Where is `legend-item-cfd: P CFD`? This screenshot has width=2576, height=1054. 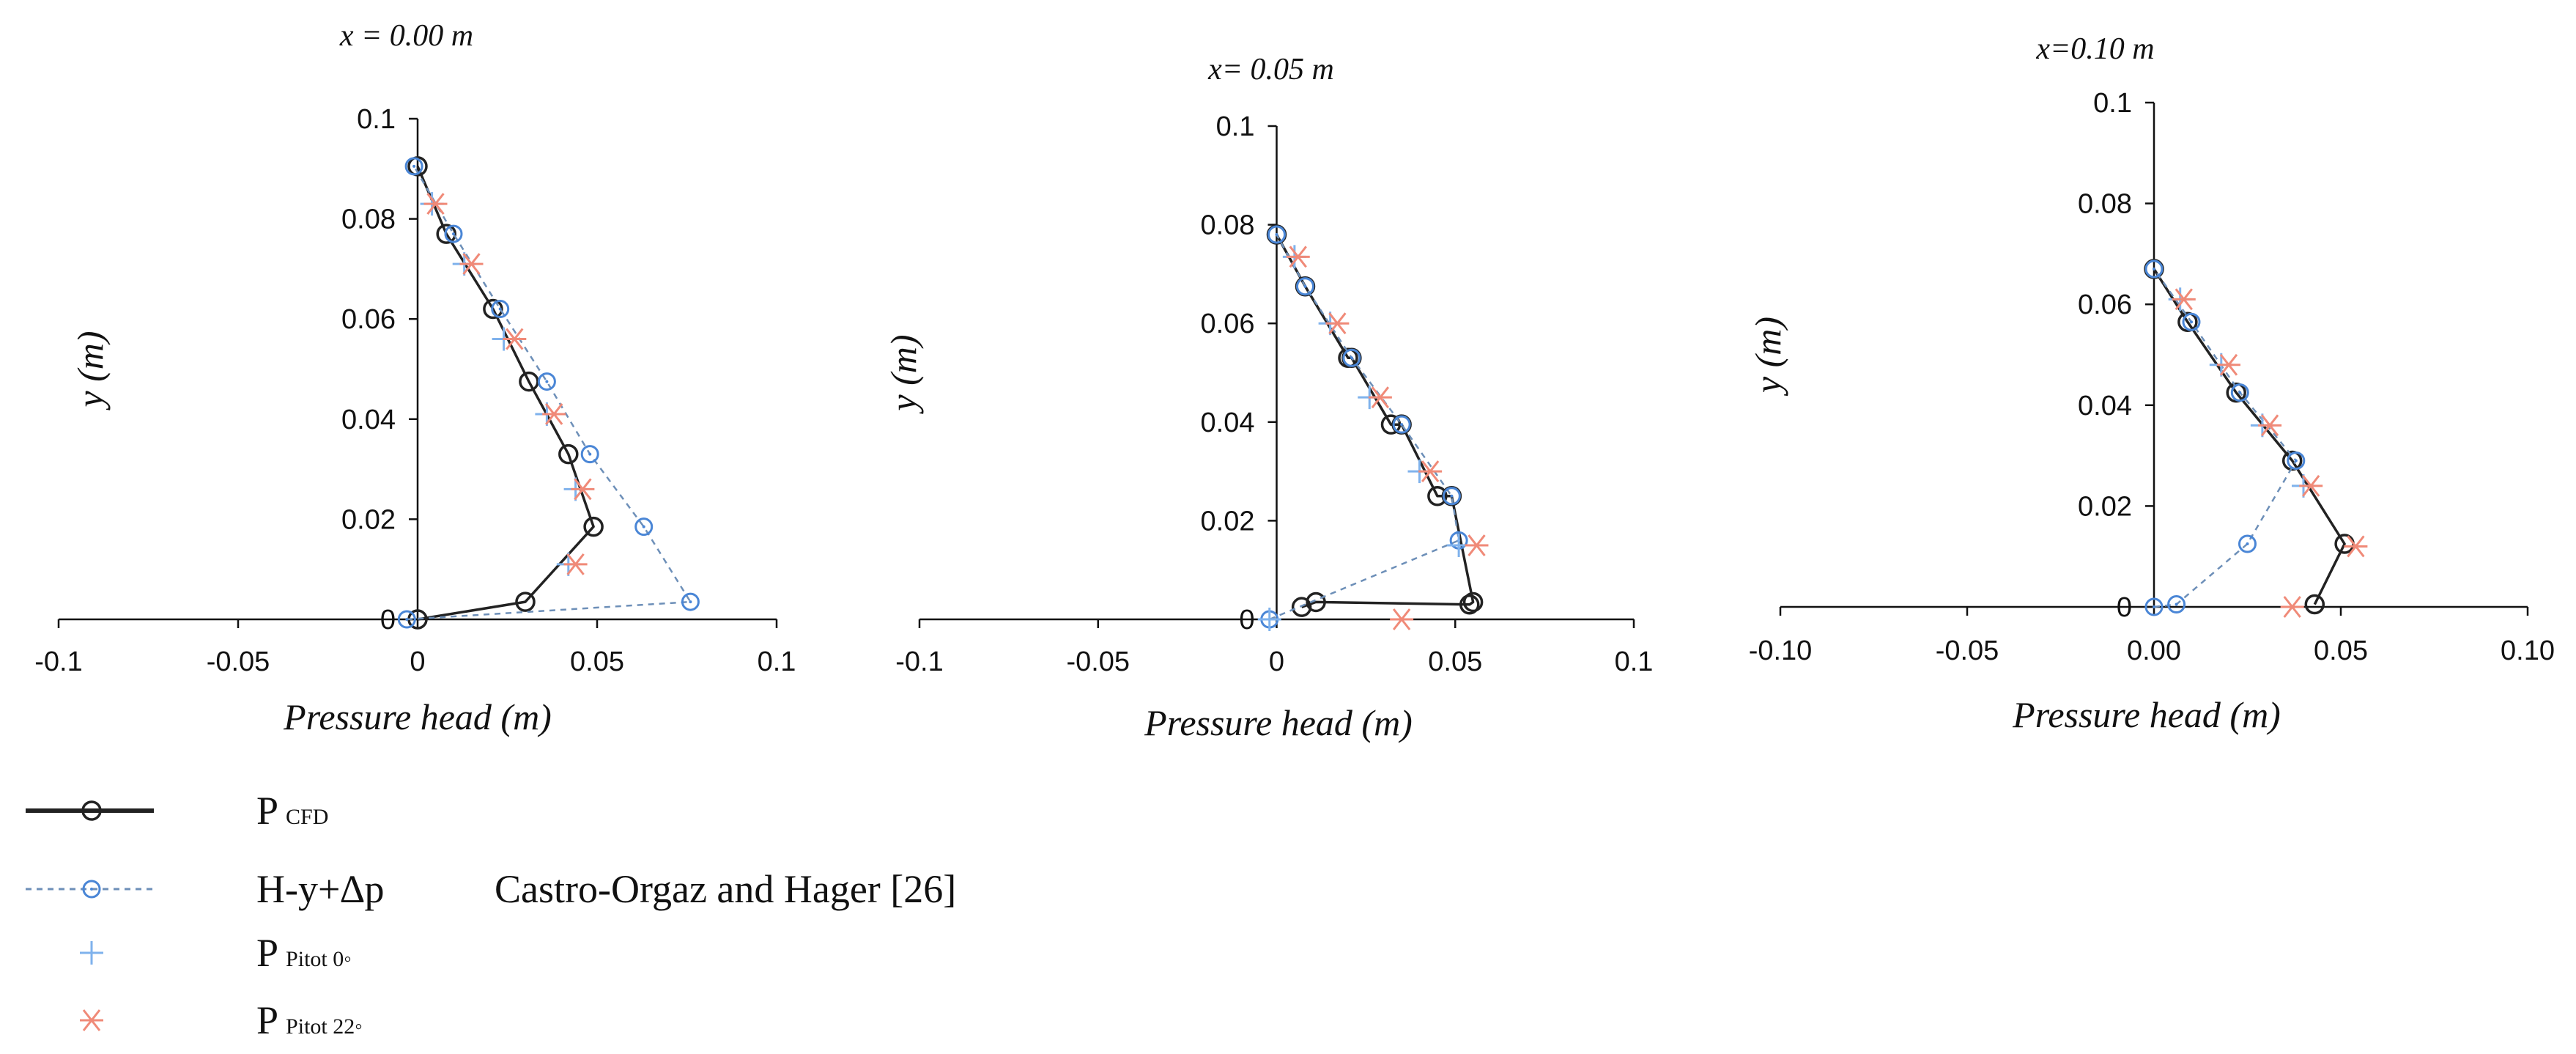
legend-item-cfd: P CFD is located at coordinates (177, 811).